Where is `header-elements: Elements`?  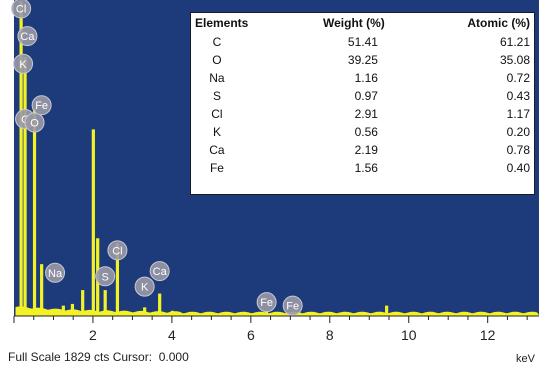 header-elements: Elements is located at coordinates (222, 23).